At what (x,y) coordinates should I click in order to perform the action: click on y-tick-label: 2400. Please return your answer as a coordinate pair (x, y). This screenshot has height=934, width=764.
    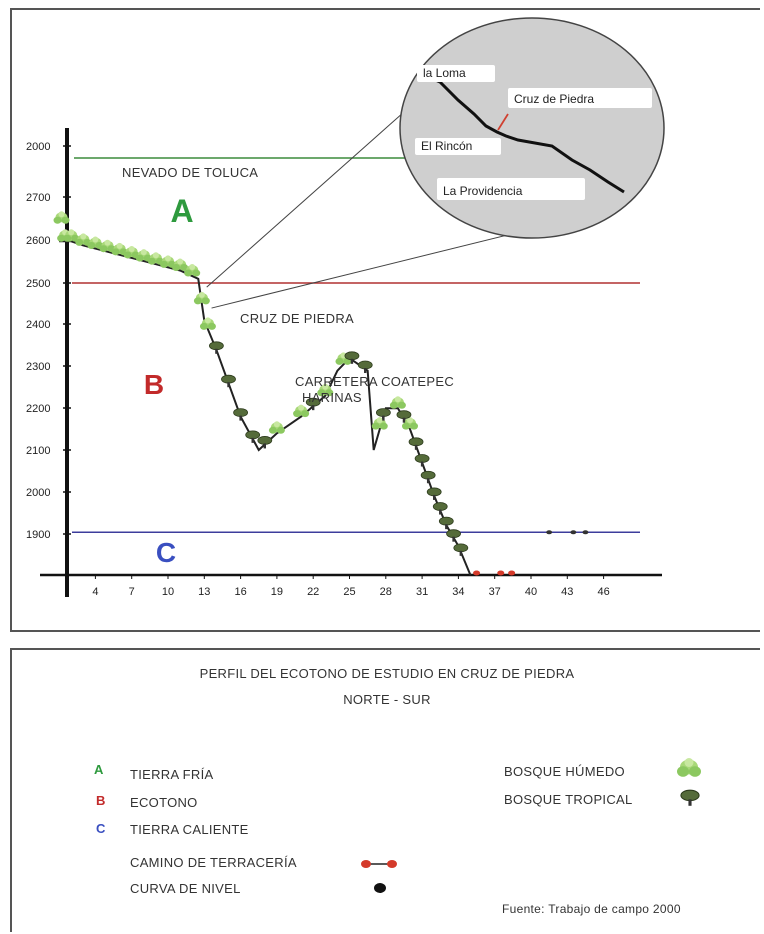
    Looking at the image, I should click on (38, 325).